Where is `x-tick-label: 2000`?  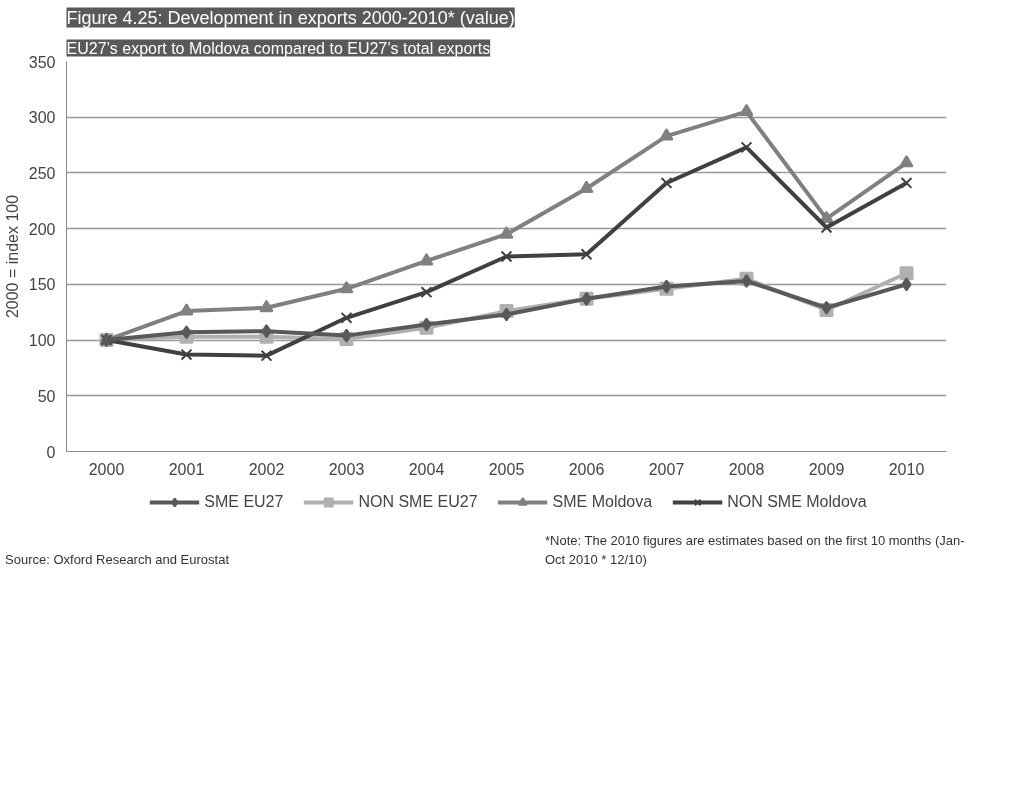
x-tick-label: 2000 is located at coordinates (106, 469).